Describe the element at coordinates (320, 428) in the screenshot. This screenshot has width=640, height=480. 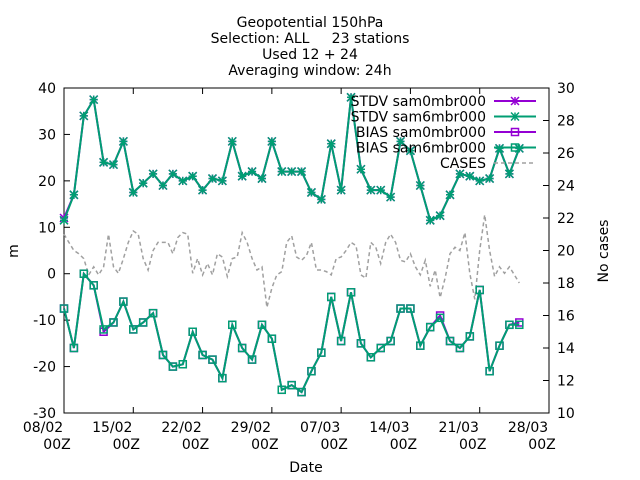
I see `x-tick-label-date: 07/03` at that location.